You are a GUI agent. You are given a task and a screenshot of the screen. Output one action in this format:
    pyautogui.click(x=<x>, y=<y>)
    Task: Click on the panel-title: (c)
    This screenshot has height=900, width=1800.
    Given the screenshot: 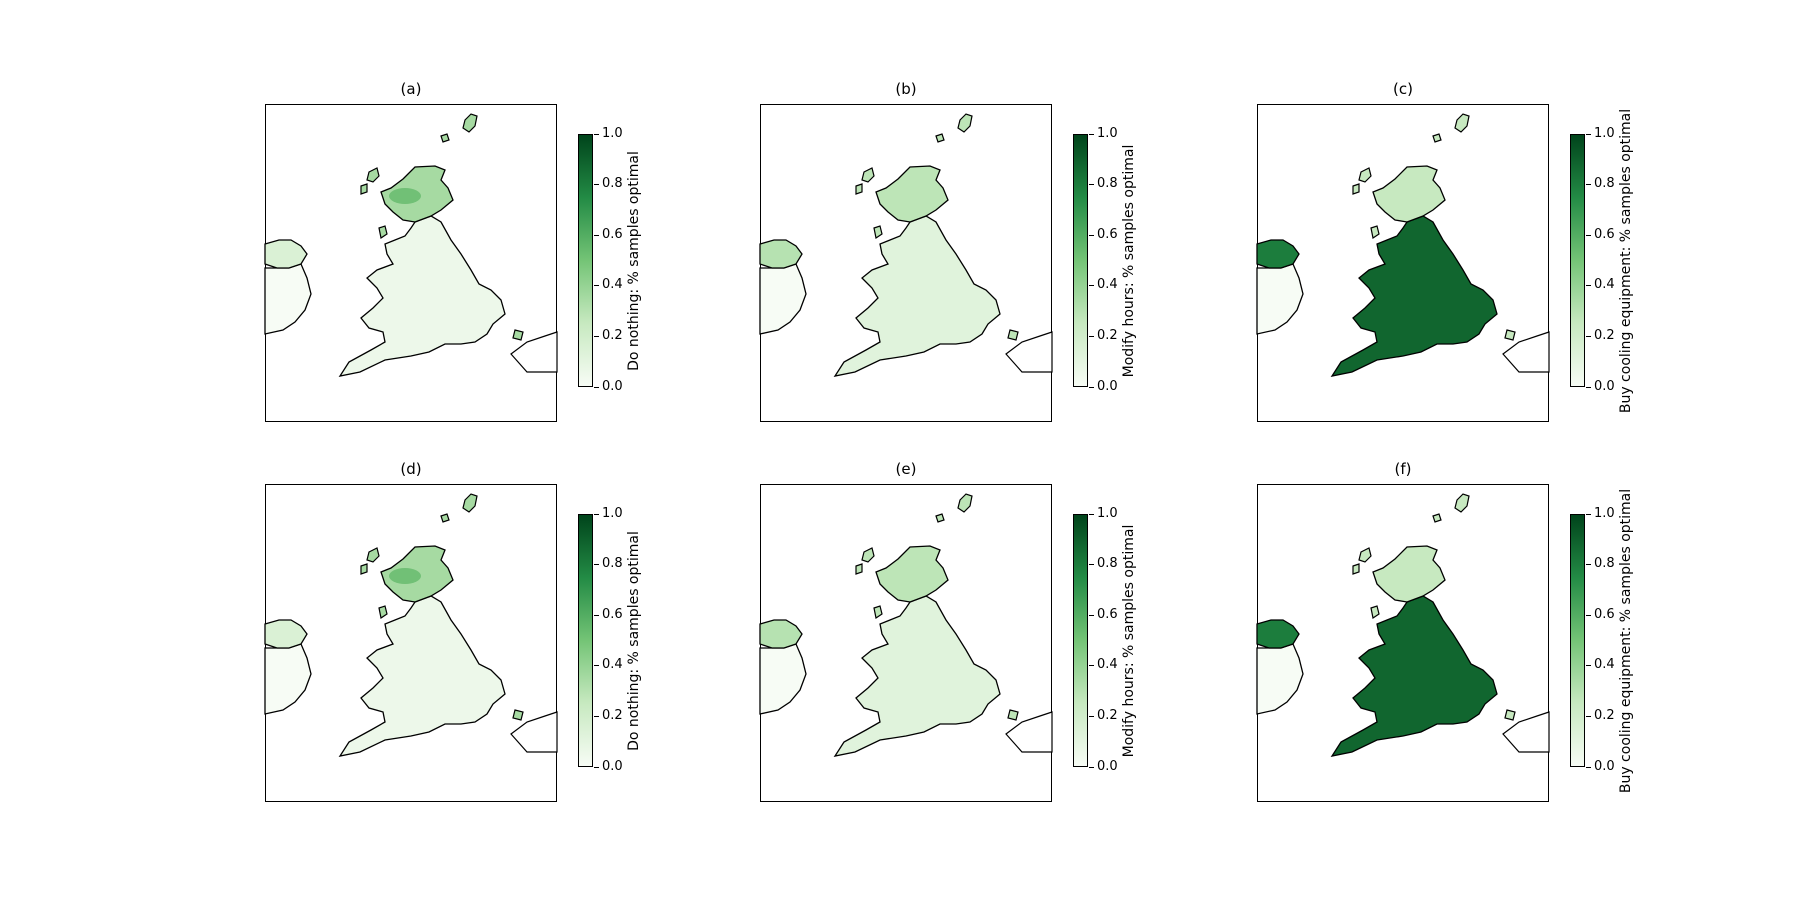 What is the action you would take?
    pyautogui.click(x=1403, y=89)
    